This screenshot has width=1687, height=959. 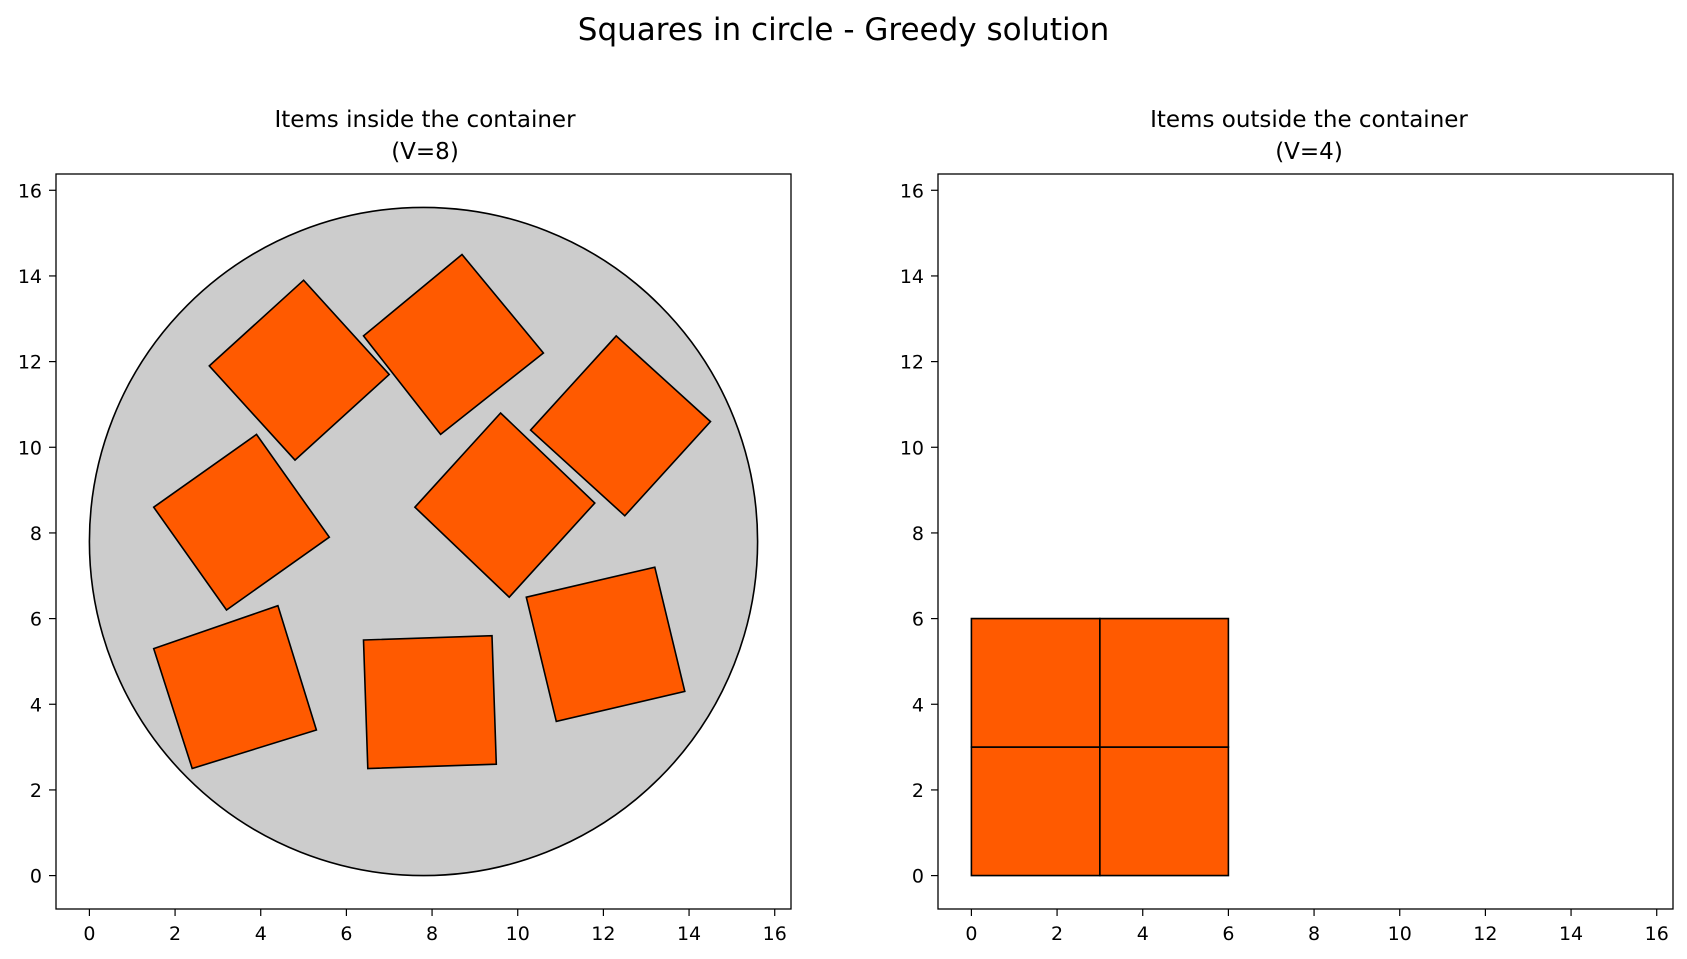 I want to click on inside-ytick-label-4: 4, so click(x=36, y=705).